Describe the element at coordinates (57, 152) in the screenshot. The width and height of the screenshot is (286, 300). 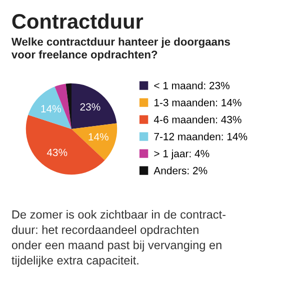
I see `data-label: 43%` at that location.